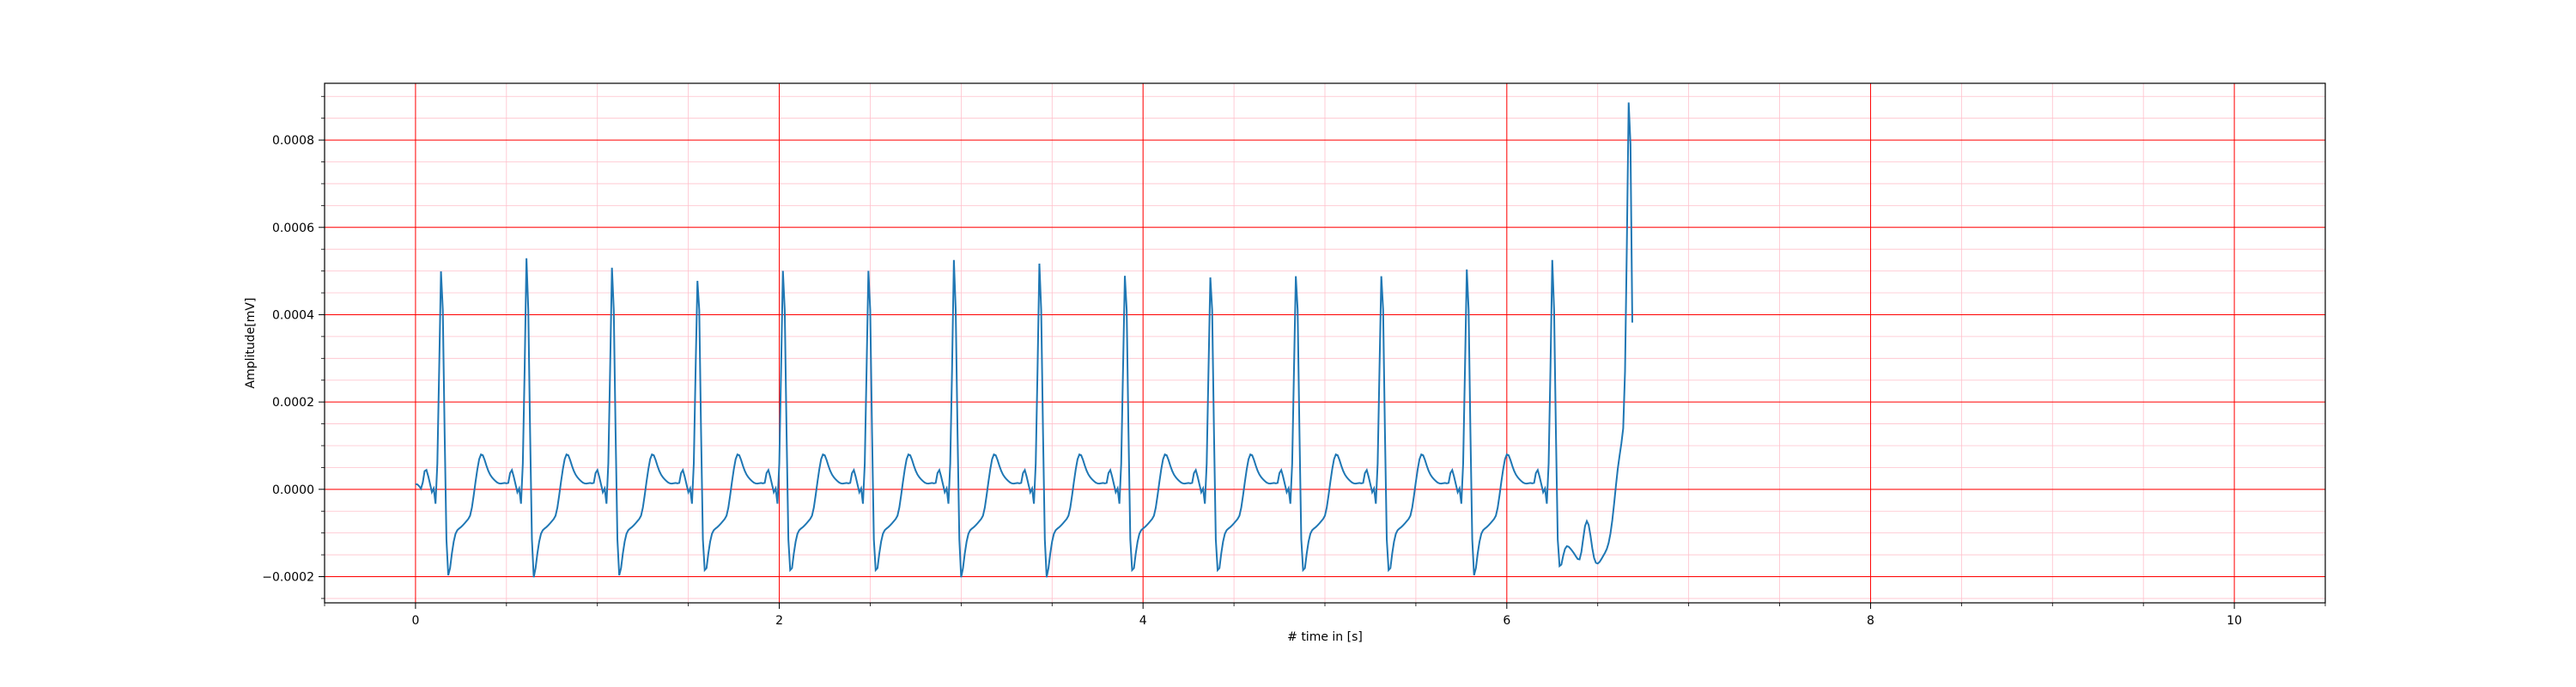  I want to click on x-tick-label: 2, so click(779, 621).